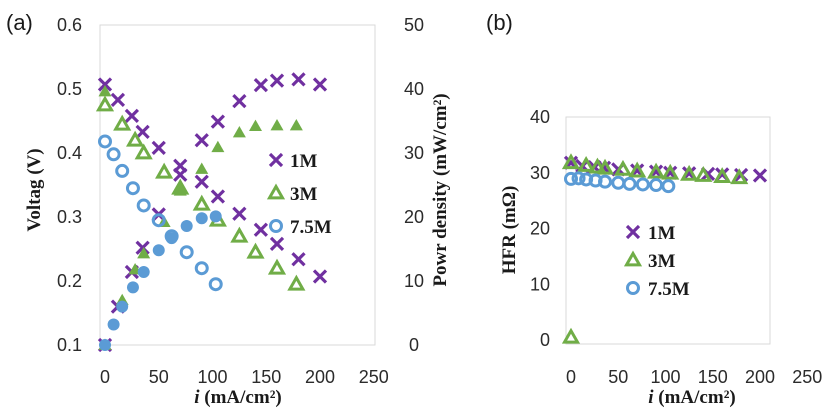  What do you see at coordinates (159, 377) in the screenshot?
I see `x-tick-label-a: 50` at bounding box center [159, 377].